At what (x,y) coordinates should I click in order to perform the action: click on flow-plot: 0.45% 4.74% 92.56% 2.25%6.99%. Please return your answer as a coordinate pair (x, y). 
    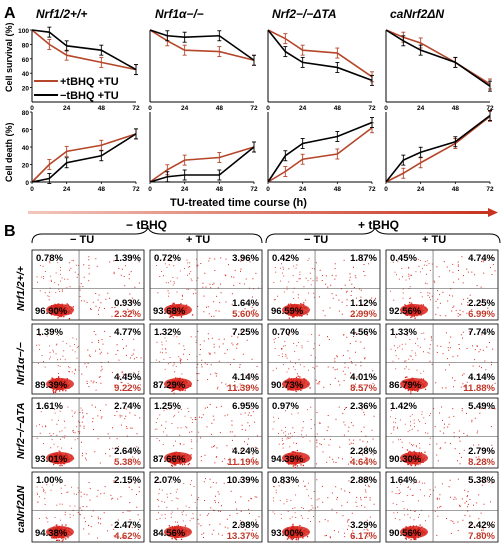
    Looking at the image, I should click on (442, 285).